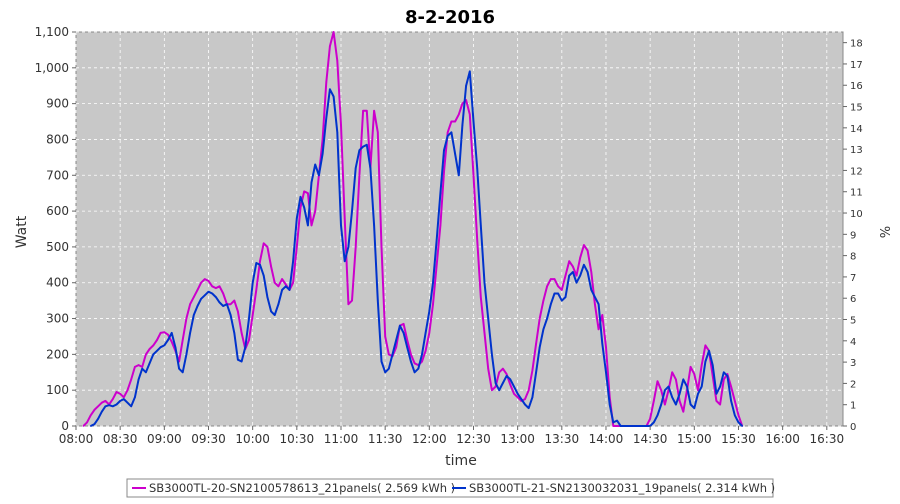 The height and width of the screenshot is (504, 900). I want to click on y-tick-label: 1,100, so click(52, 32).